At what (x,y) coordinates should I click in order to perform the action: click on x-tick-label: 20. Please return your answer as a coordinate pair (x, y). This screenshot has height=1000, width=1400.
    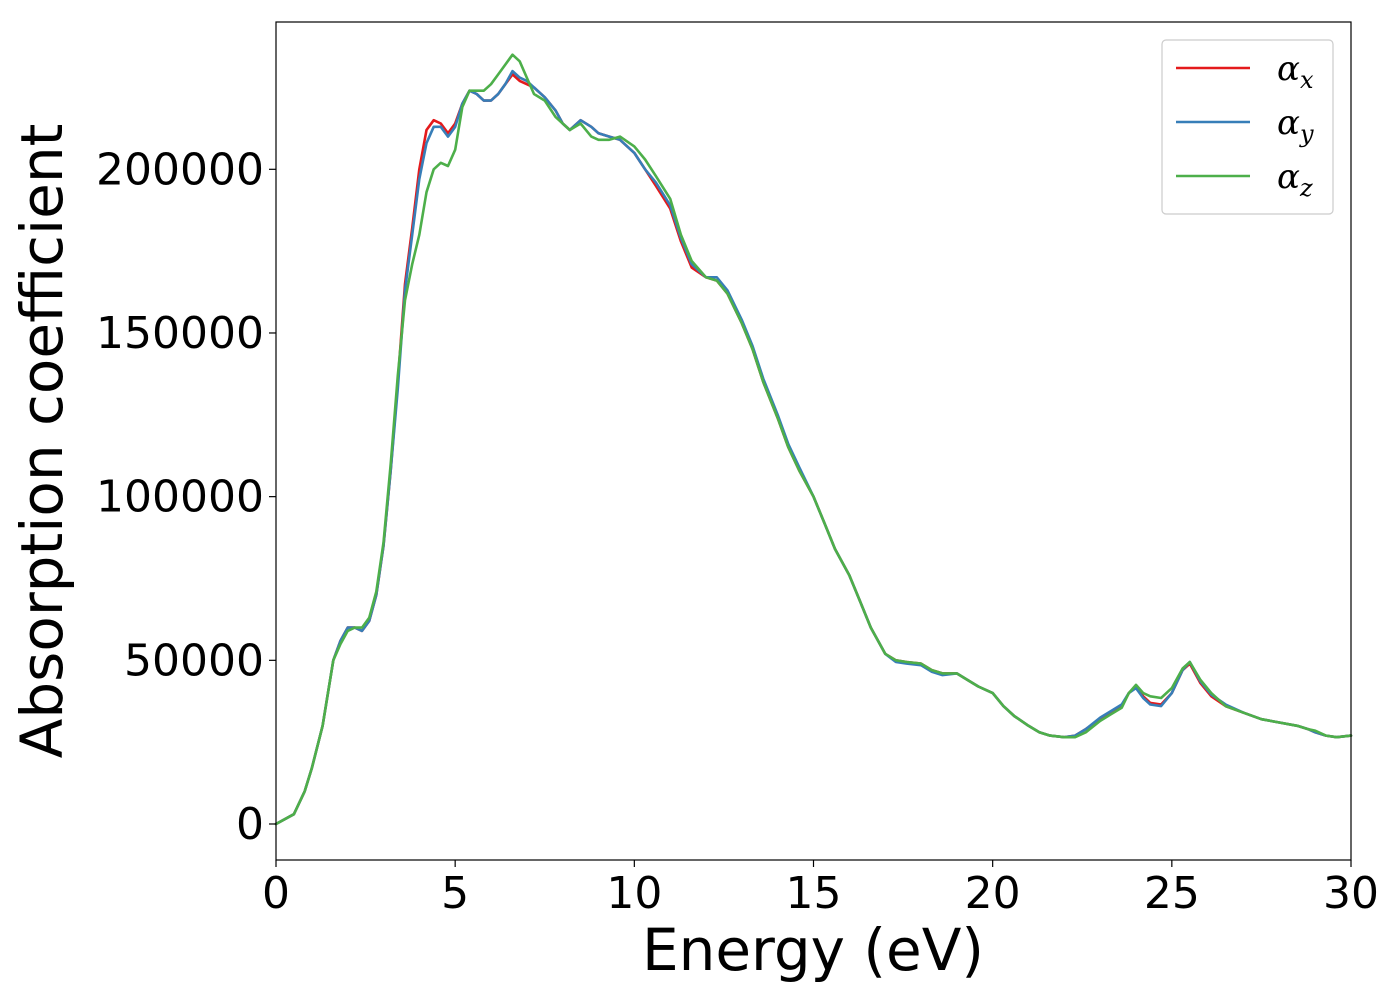
    Looking at the image, I should click on (993, 893).